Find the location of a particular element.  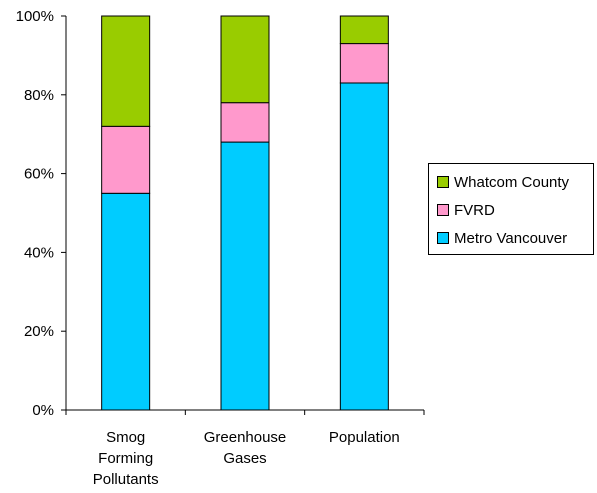

legend-item-fvrd: FVRD is located at coordinates (466, 210).